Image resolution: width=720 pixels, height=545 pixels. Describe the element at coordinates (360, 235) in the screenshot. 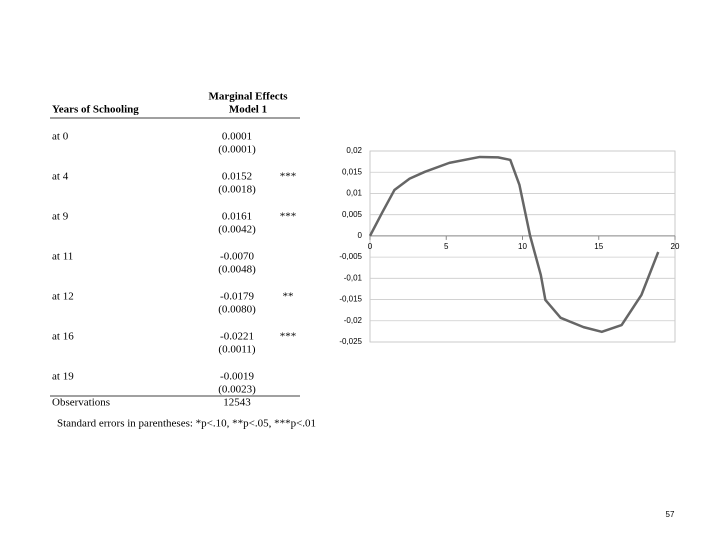

I see `y-tick-label: 0` at that location.